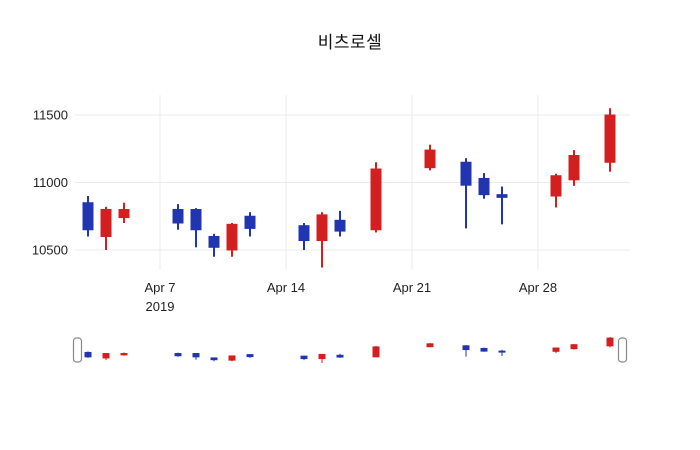 This screenshot has height=450, width=700. I want to click on chart-title: 비츠로셀, so click(350, 42).